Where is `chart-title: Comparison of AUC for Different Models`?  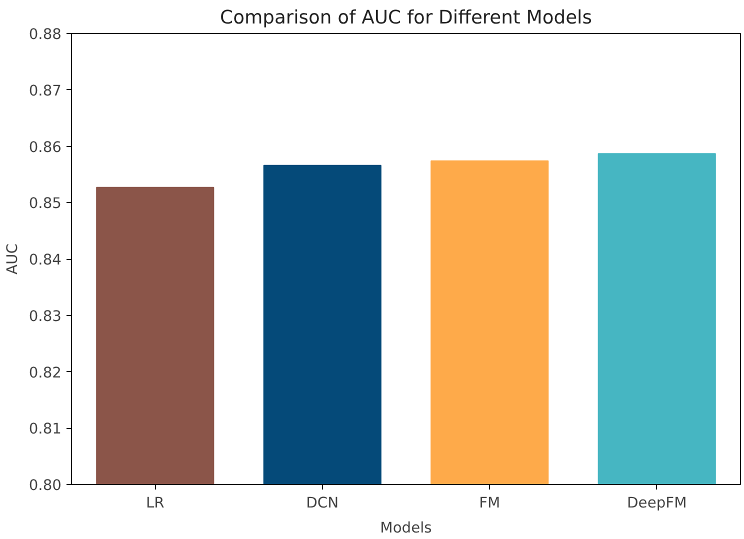 chart-title: Comparison of AUC for Different Models is located at coordinates (406, 18).